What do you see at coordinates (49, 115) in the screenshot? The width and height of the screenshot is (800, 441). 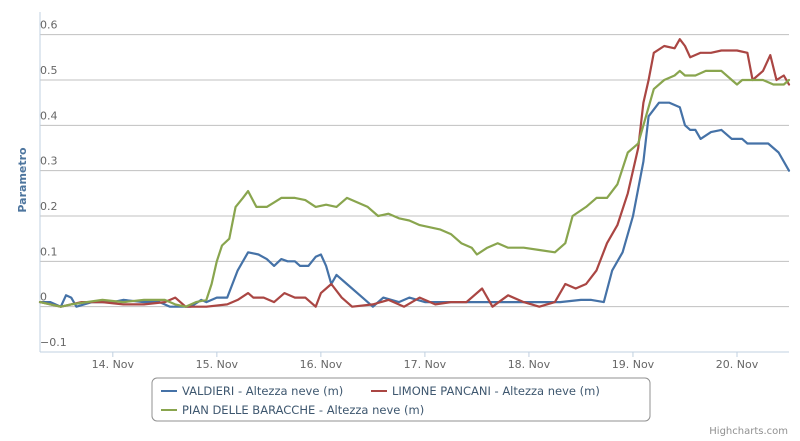 I see `y-tick-label: 0.4` at bounding box center [49, 115].